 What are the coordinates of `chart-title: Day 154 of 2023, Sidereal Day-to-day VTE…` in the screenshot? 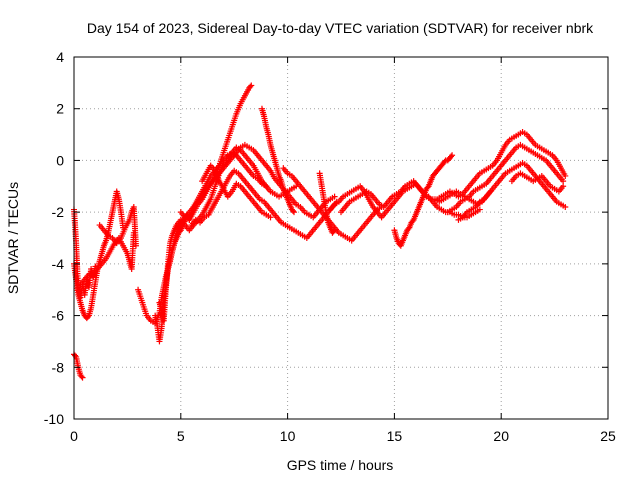 It's located at (340, 28).